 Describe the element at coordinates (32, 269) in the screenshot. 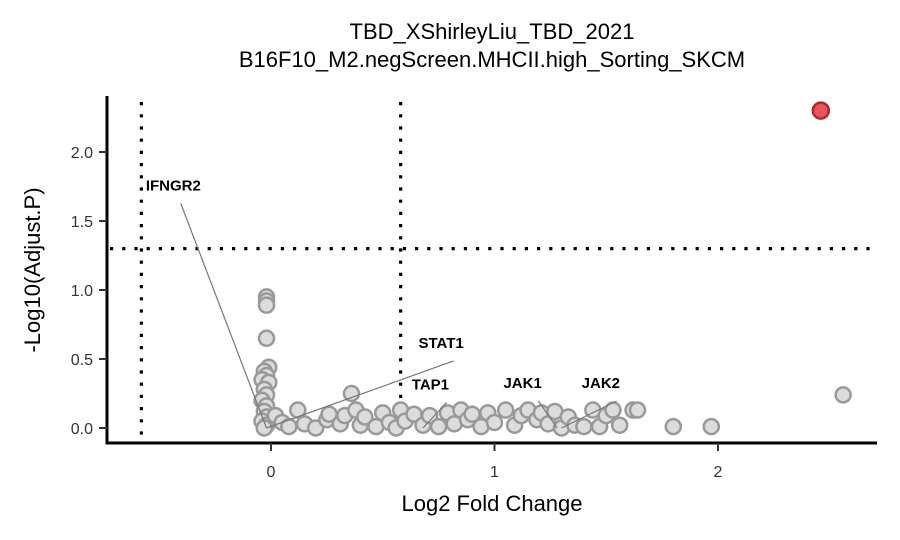

I see `y-axis-title: -Log10(Adjust.P)` at that location.